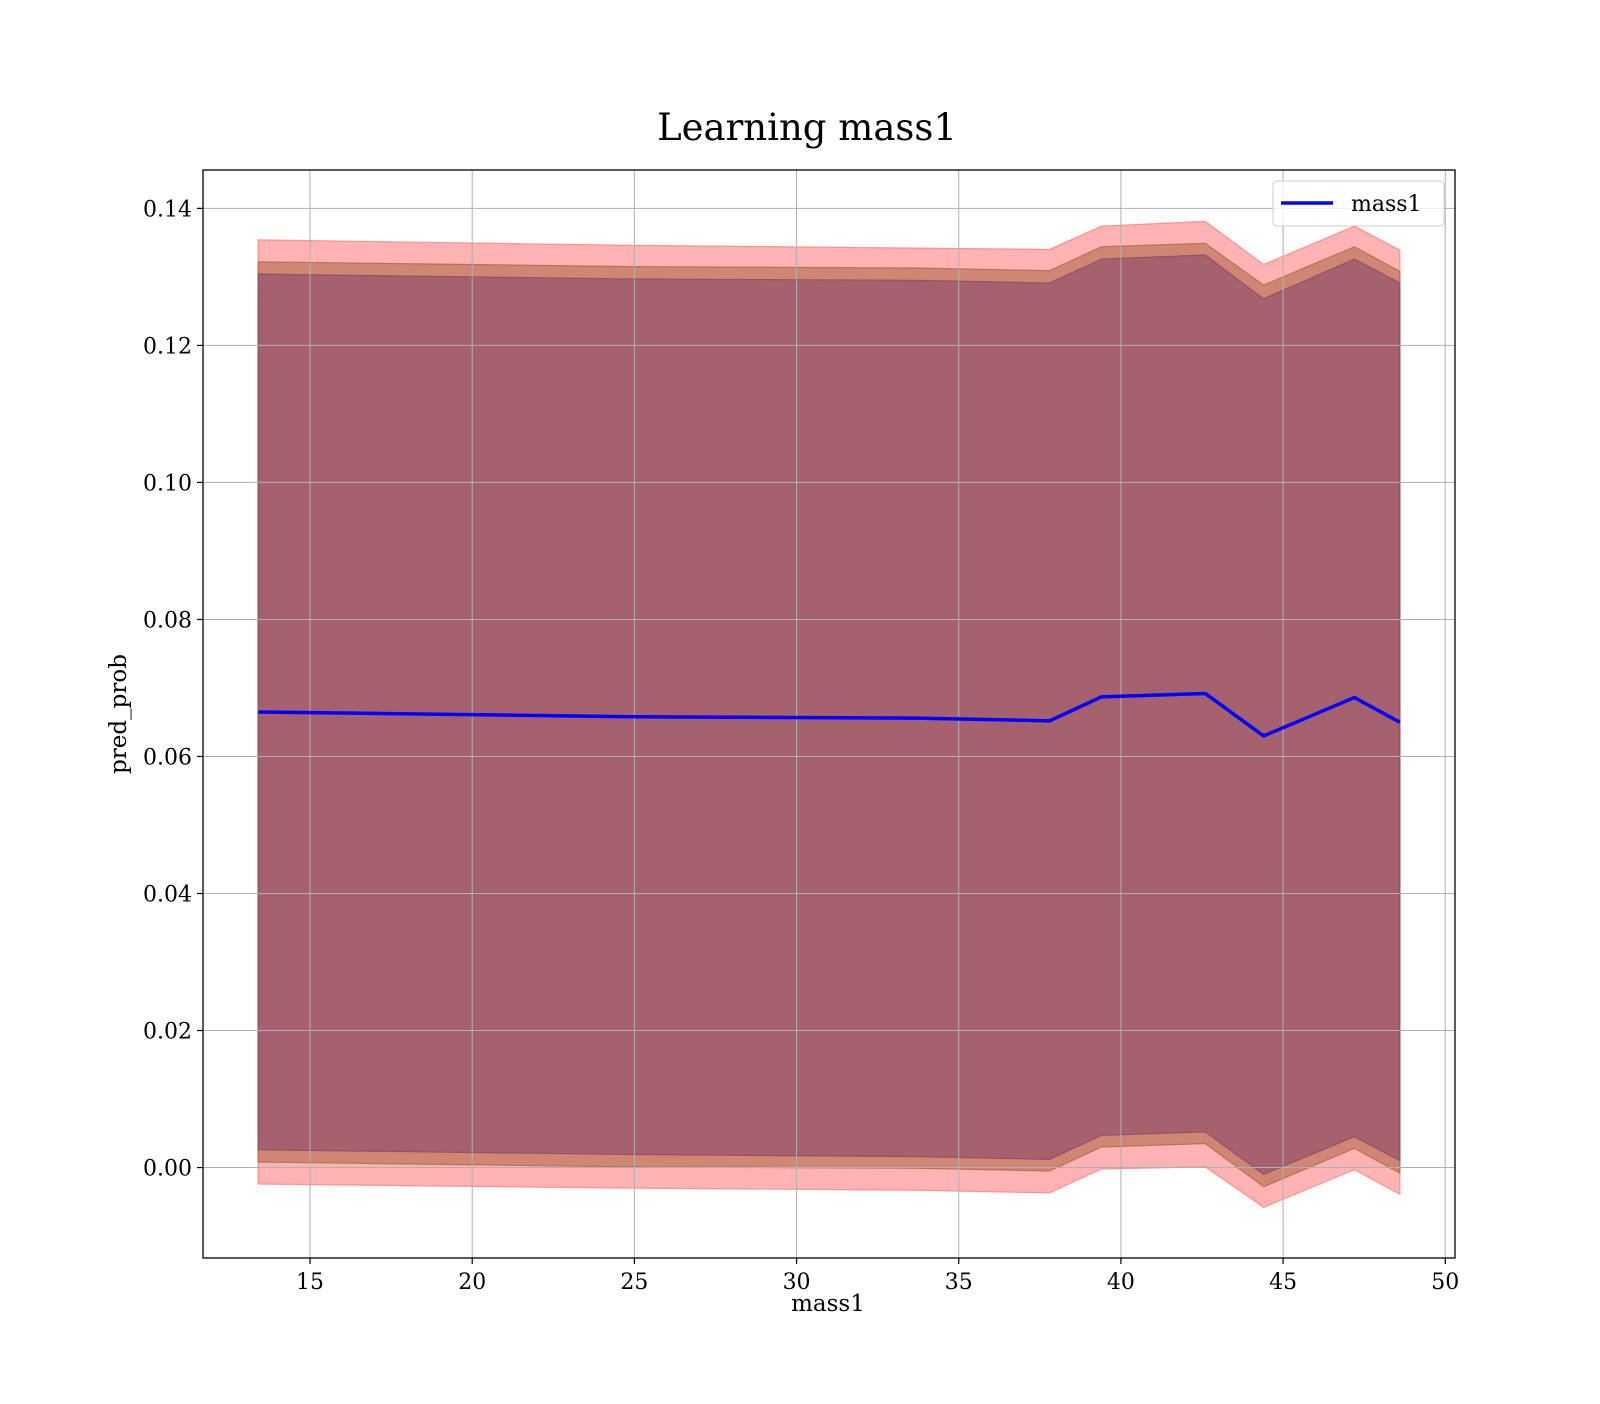 The height and width of the screenshot is (1404, 1600). I want to click on y-tick-label-7: 0.14, so click(167, 209).